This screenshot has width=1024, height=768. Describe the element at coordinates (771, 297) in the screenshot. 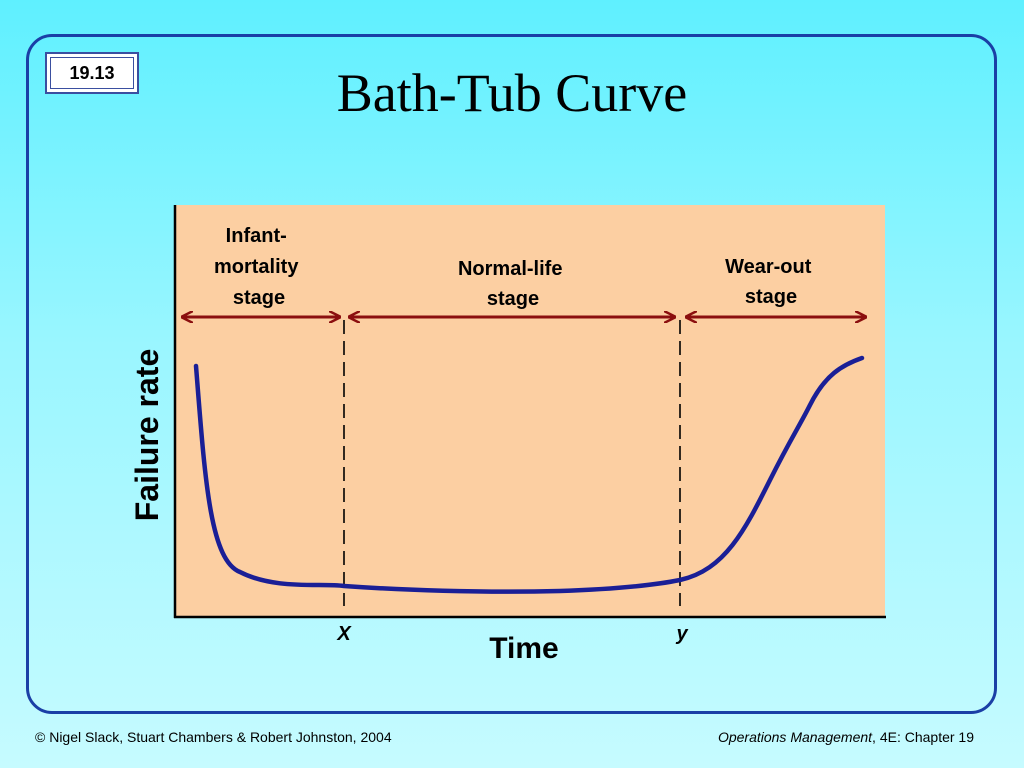

I see `wear-stage-line-2: stage` at that location.